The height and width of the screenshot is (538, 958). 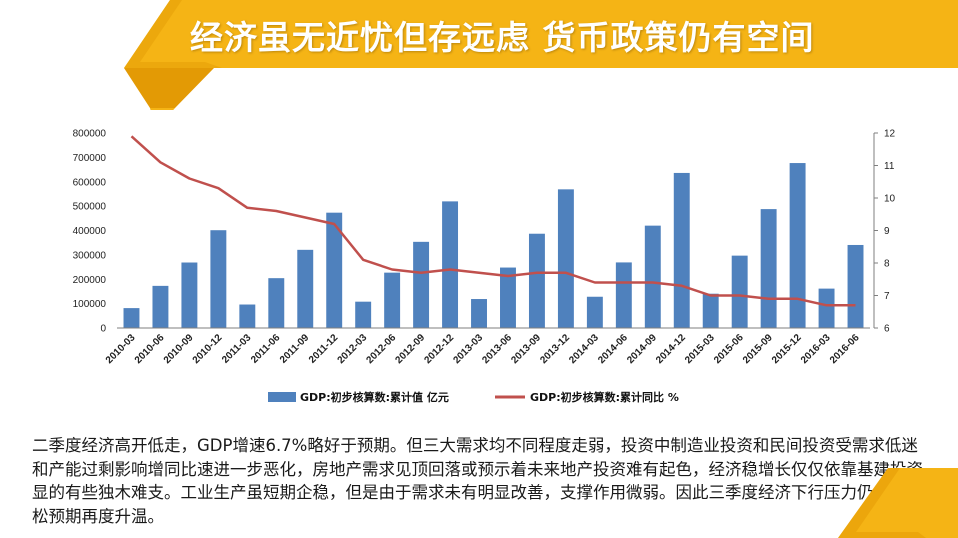 I want to click on legend-bar-label: GDP:初步核算数:累计值 亿元, so click(x=374, y=397).